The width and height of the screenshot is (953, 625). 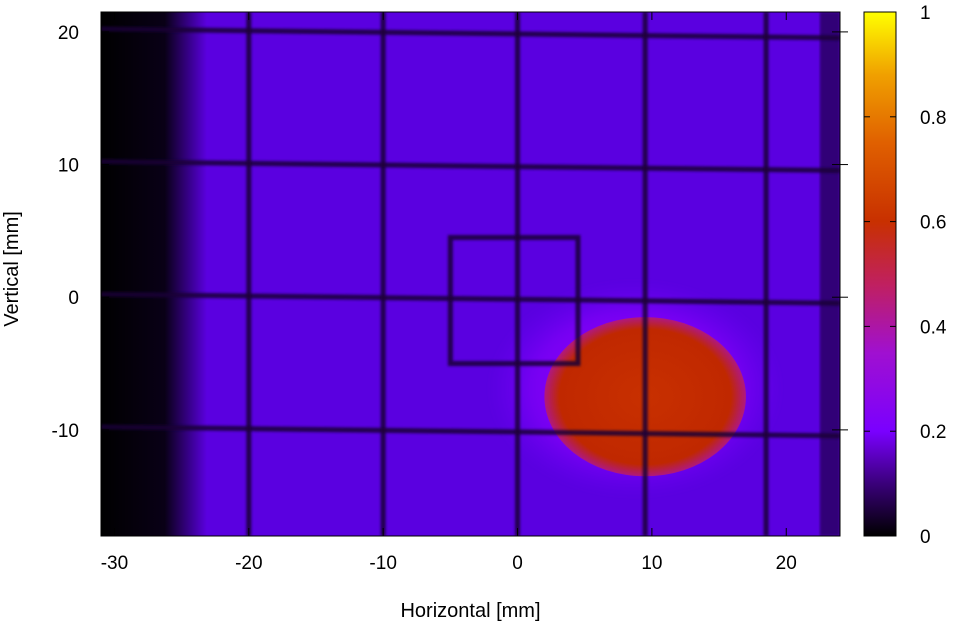 I want to click on colorbar, so click(x=880, y=274).